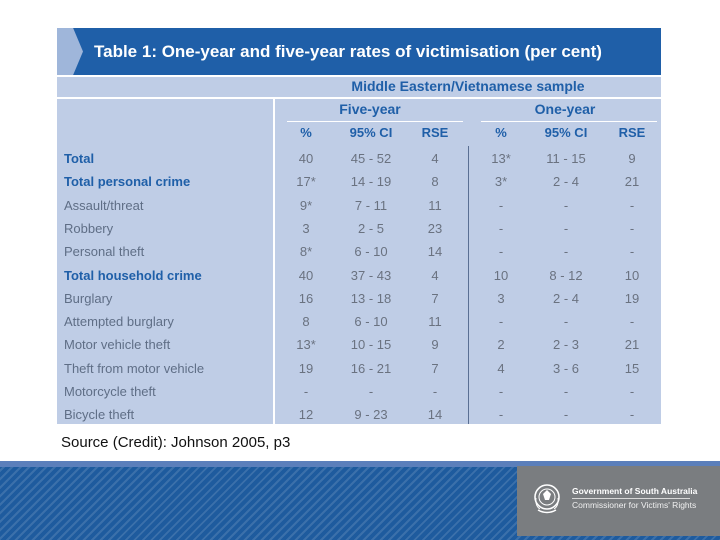  Describe the element at coordinates (501, 182) in the screenshot. I see `table-cell: 3*` at that location.